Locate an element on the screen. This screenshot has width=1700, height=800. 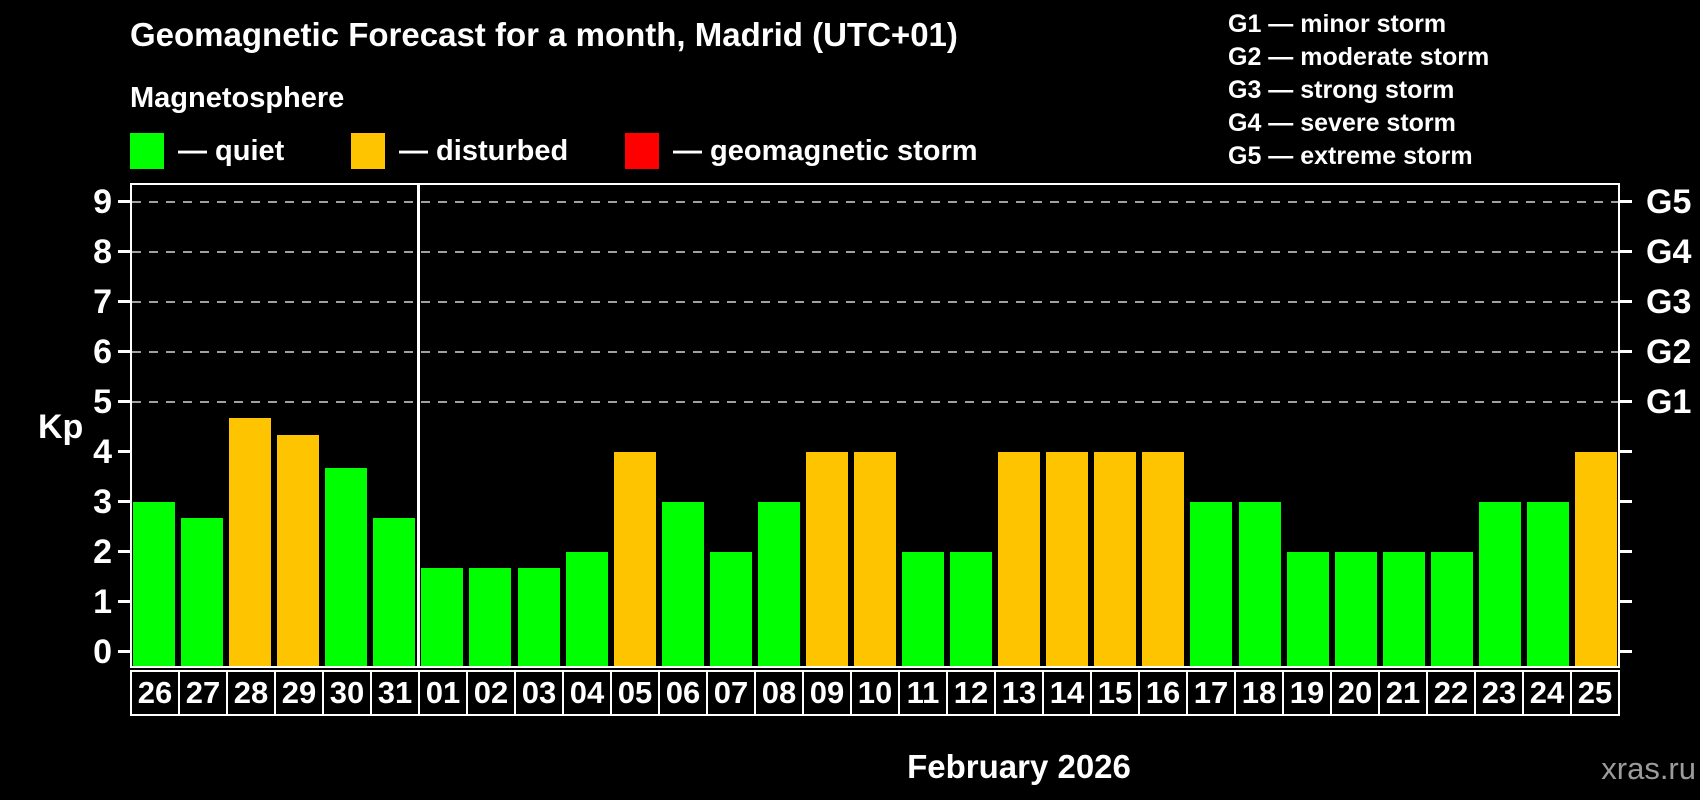
day-cell-29: 29 is located at coordinates (299, 693).